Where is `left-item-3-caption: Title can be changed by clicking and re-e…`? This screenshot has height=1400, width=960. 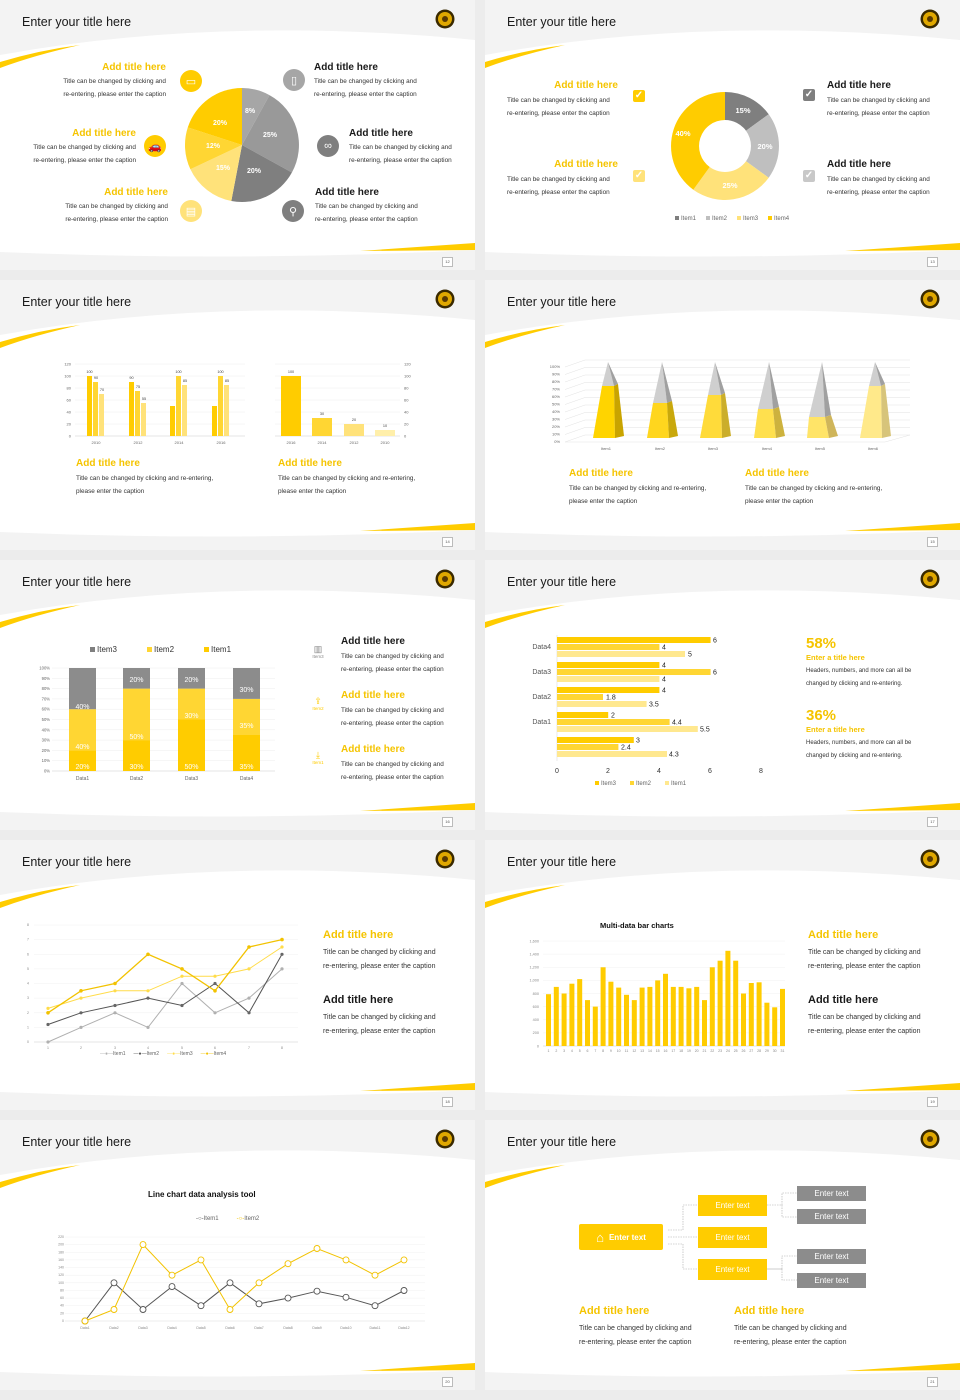 left-item-3-caption: Title can be changed by clicking and re-e… is located at coordinates (116, 213).